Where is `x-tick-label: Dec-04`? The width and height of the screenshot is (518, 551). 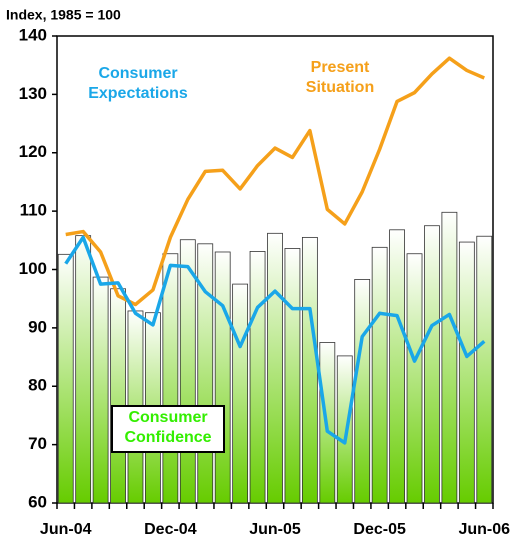 x-tick-label: Dec-04 is located at coordinates (170, 529).